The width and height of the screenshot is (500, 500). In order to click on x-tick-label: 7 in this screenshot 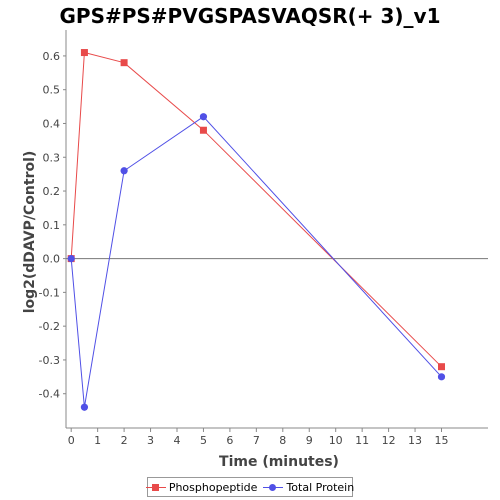, I will do `click(256, 440)`.